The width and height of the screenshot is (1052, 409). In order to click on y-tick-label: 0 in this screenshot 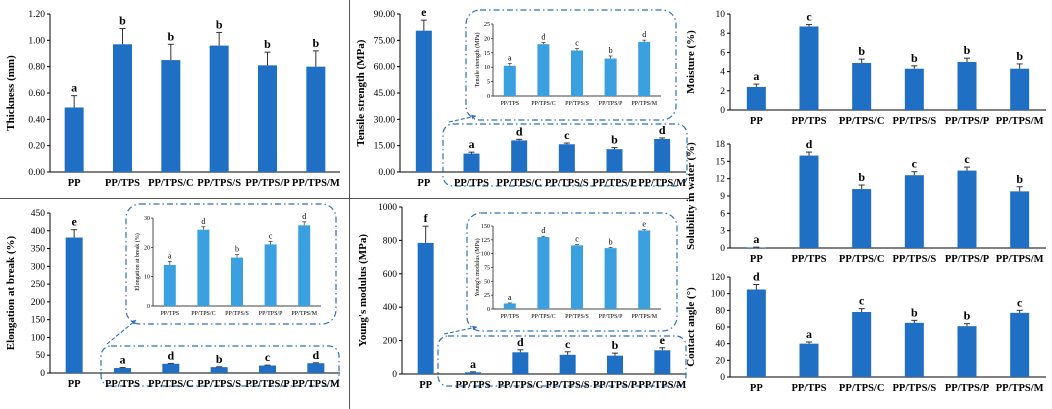, I will do `click(722, 111)`.